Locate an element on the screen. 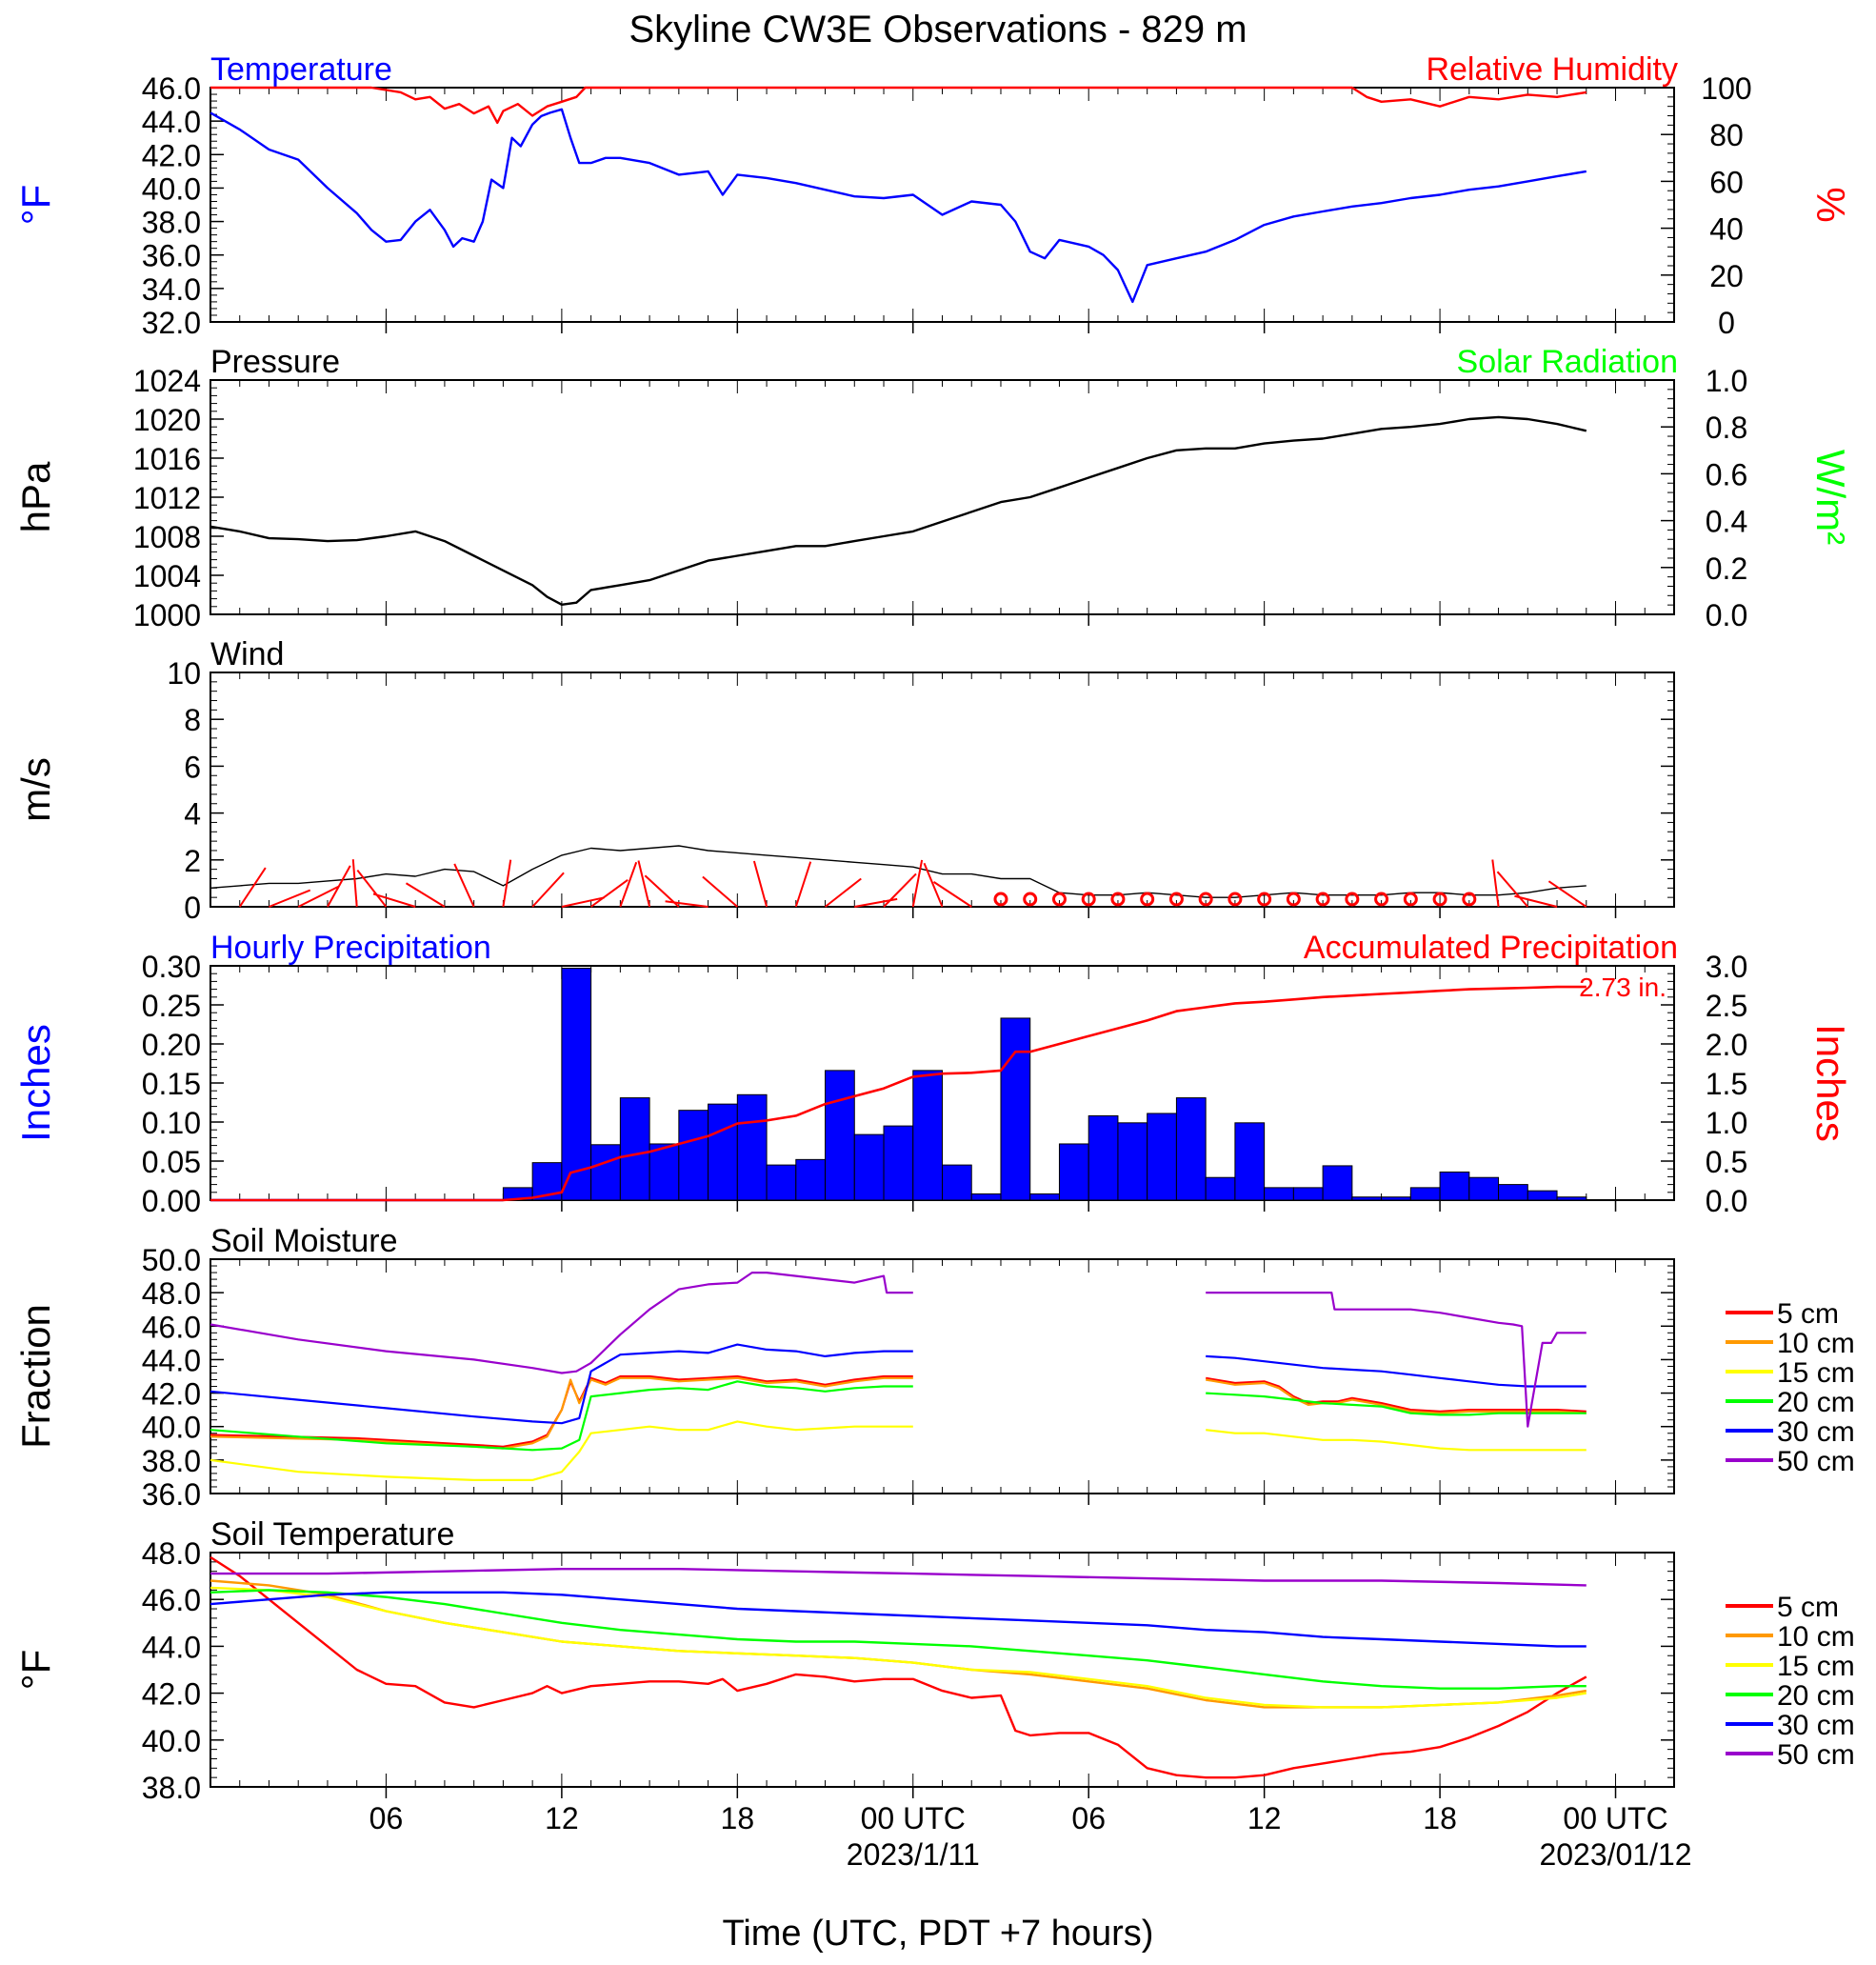 This screenshot has height=1965, width=1876. y-axis-tick-label: 0.25 is located at coordinates (171, 1006).